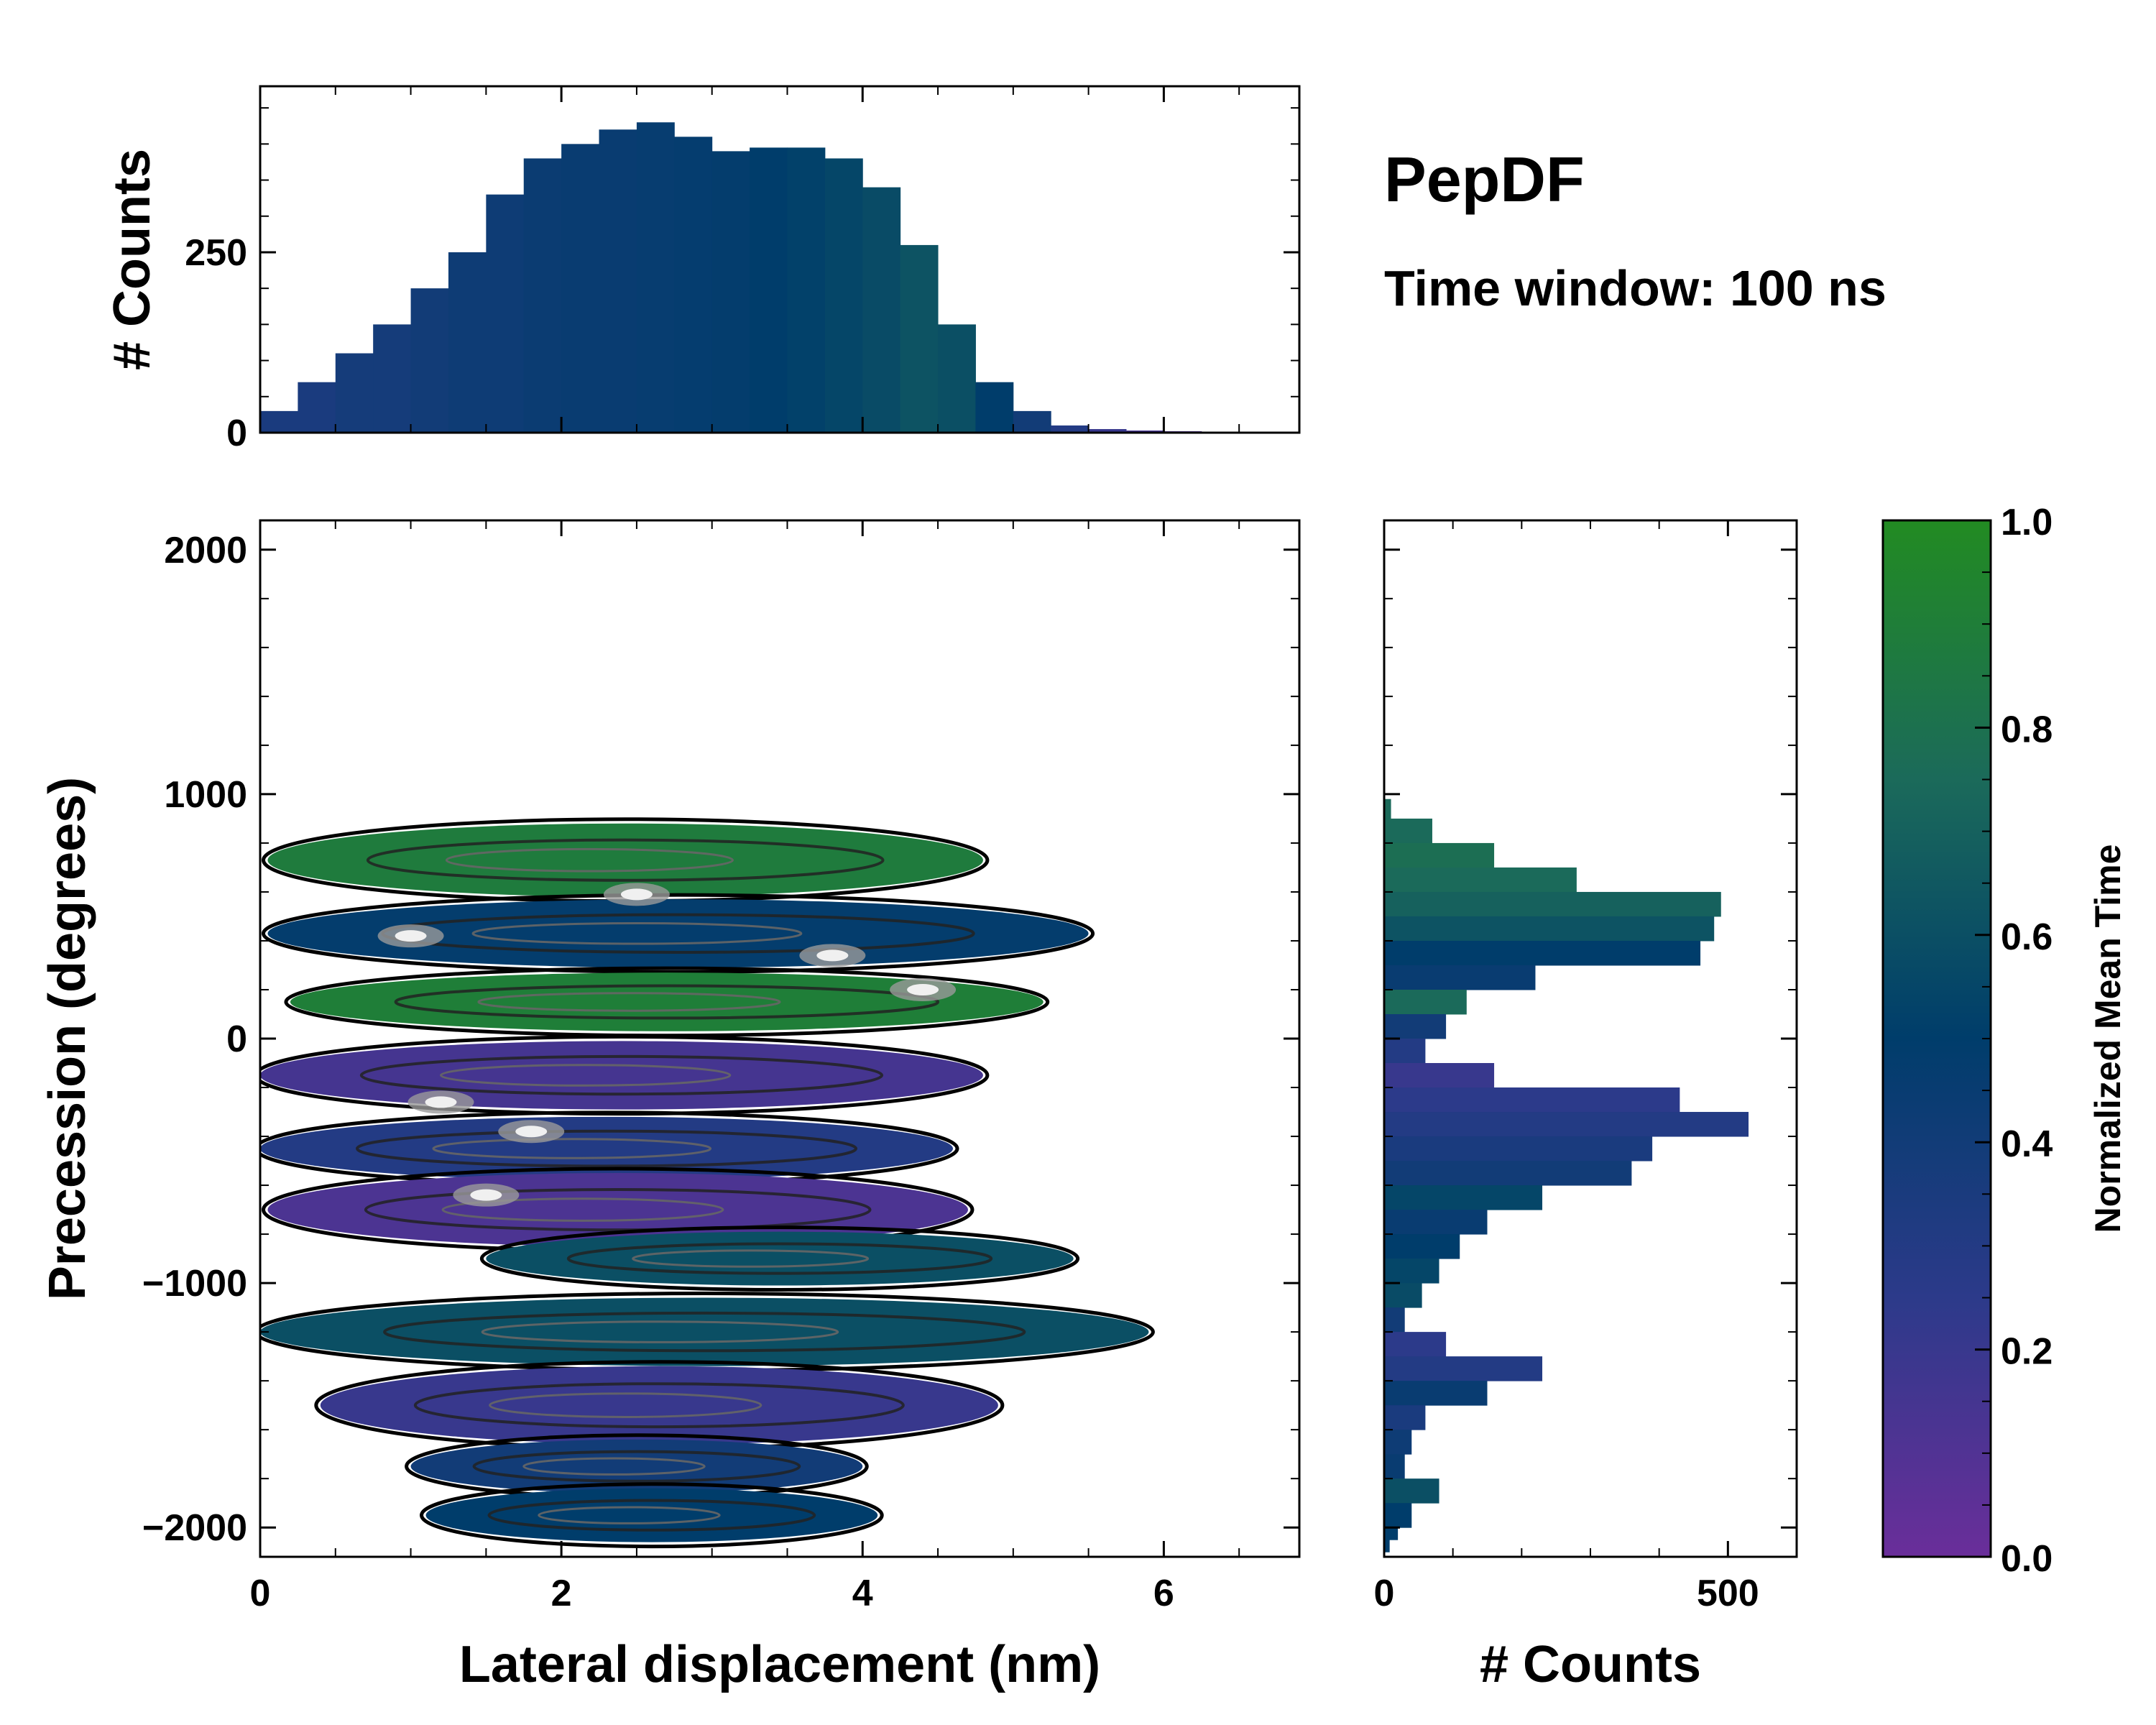 The height and width of the screenshot is (1725, 2156). Describe the element at coordinates (2027, 1559) in the screenshot. I see `colorbar-tick-label: 0.0` at that location.